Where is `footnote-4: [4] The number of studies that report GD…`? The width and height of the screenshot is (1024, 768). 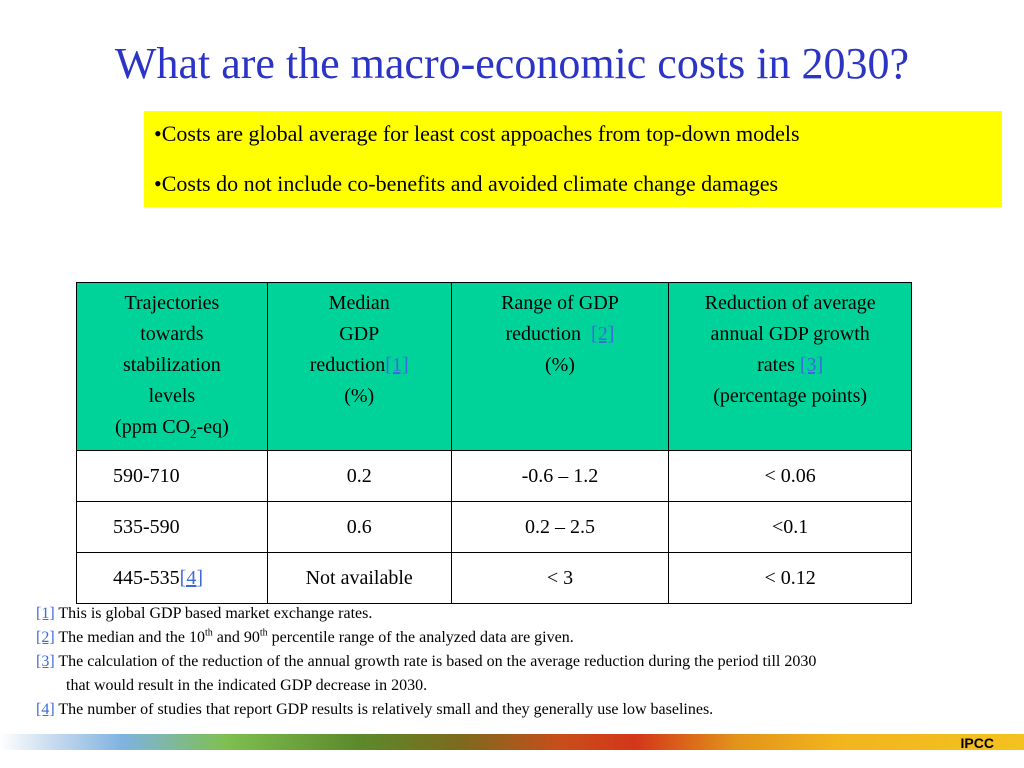 footnote-4: [4] The number of studies that report GD… is located at coordinates (375, 709).